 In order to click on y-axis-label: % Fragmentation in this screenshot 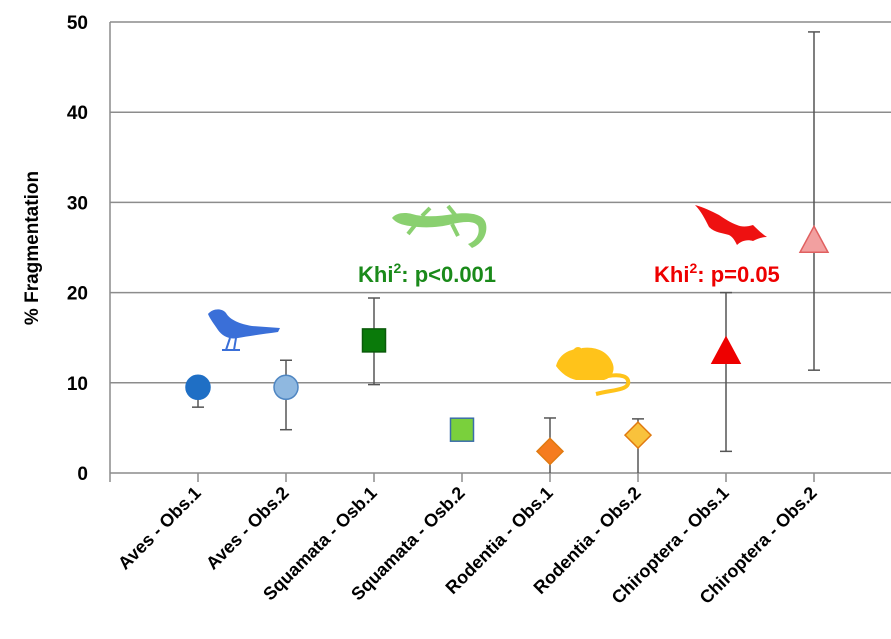, I will do `click(32, 248)`.